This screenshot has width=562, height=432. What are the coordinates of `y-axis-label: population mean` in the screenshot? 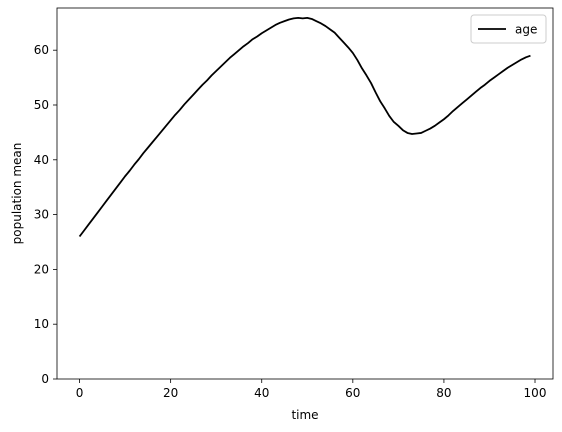 It's located at (17, 194).